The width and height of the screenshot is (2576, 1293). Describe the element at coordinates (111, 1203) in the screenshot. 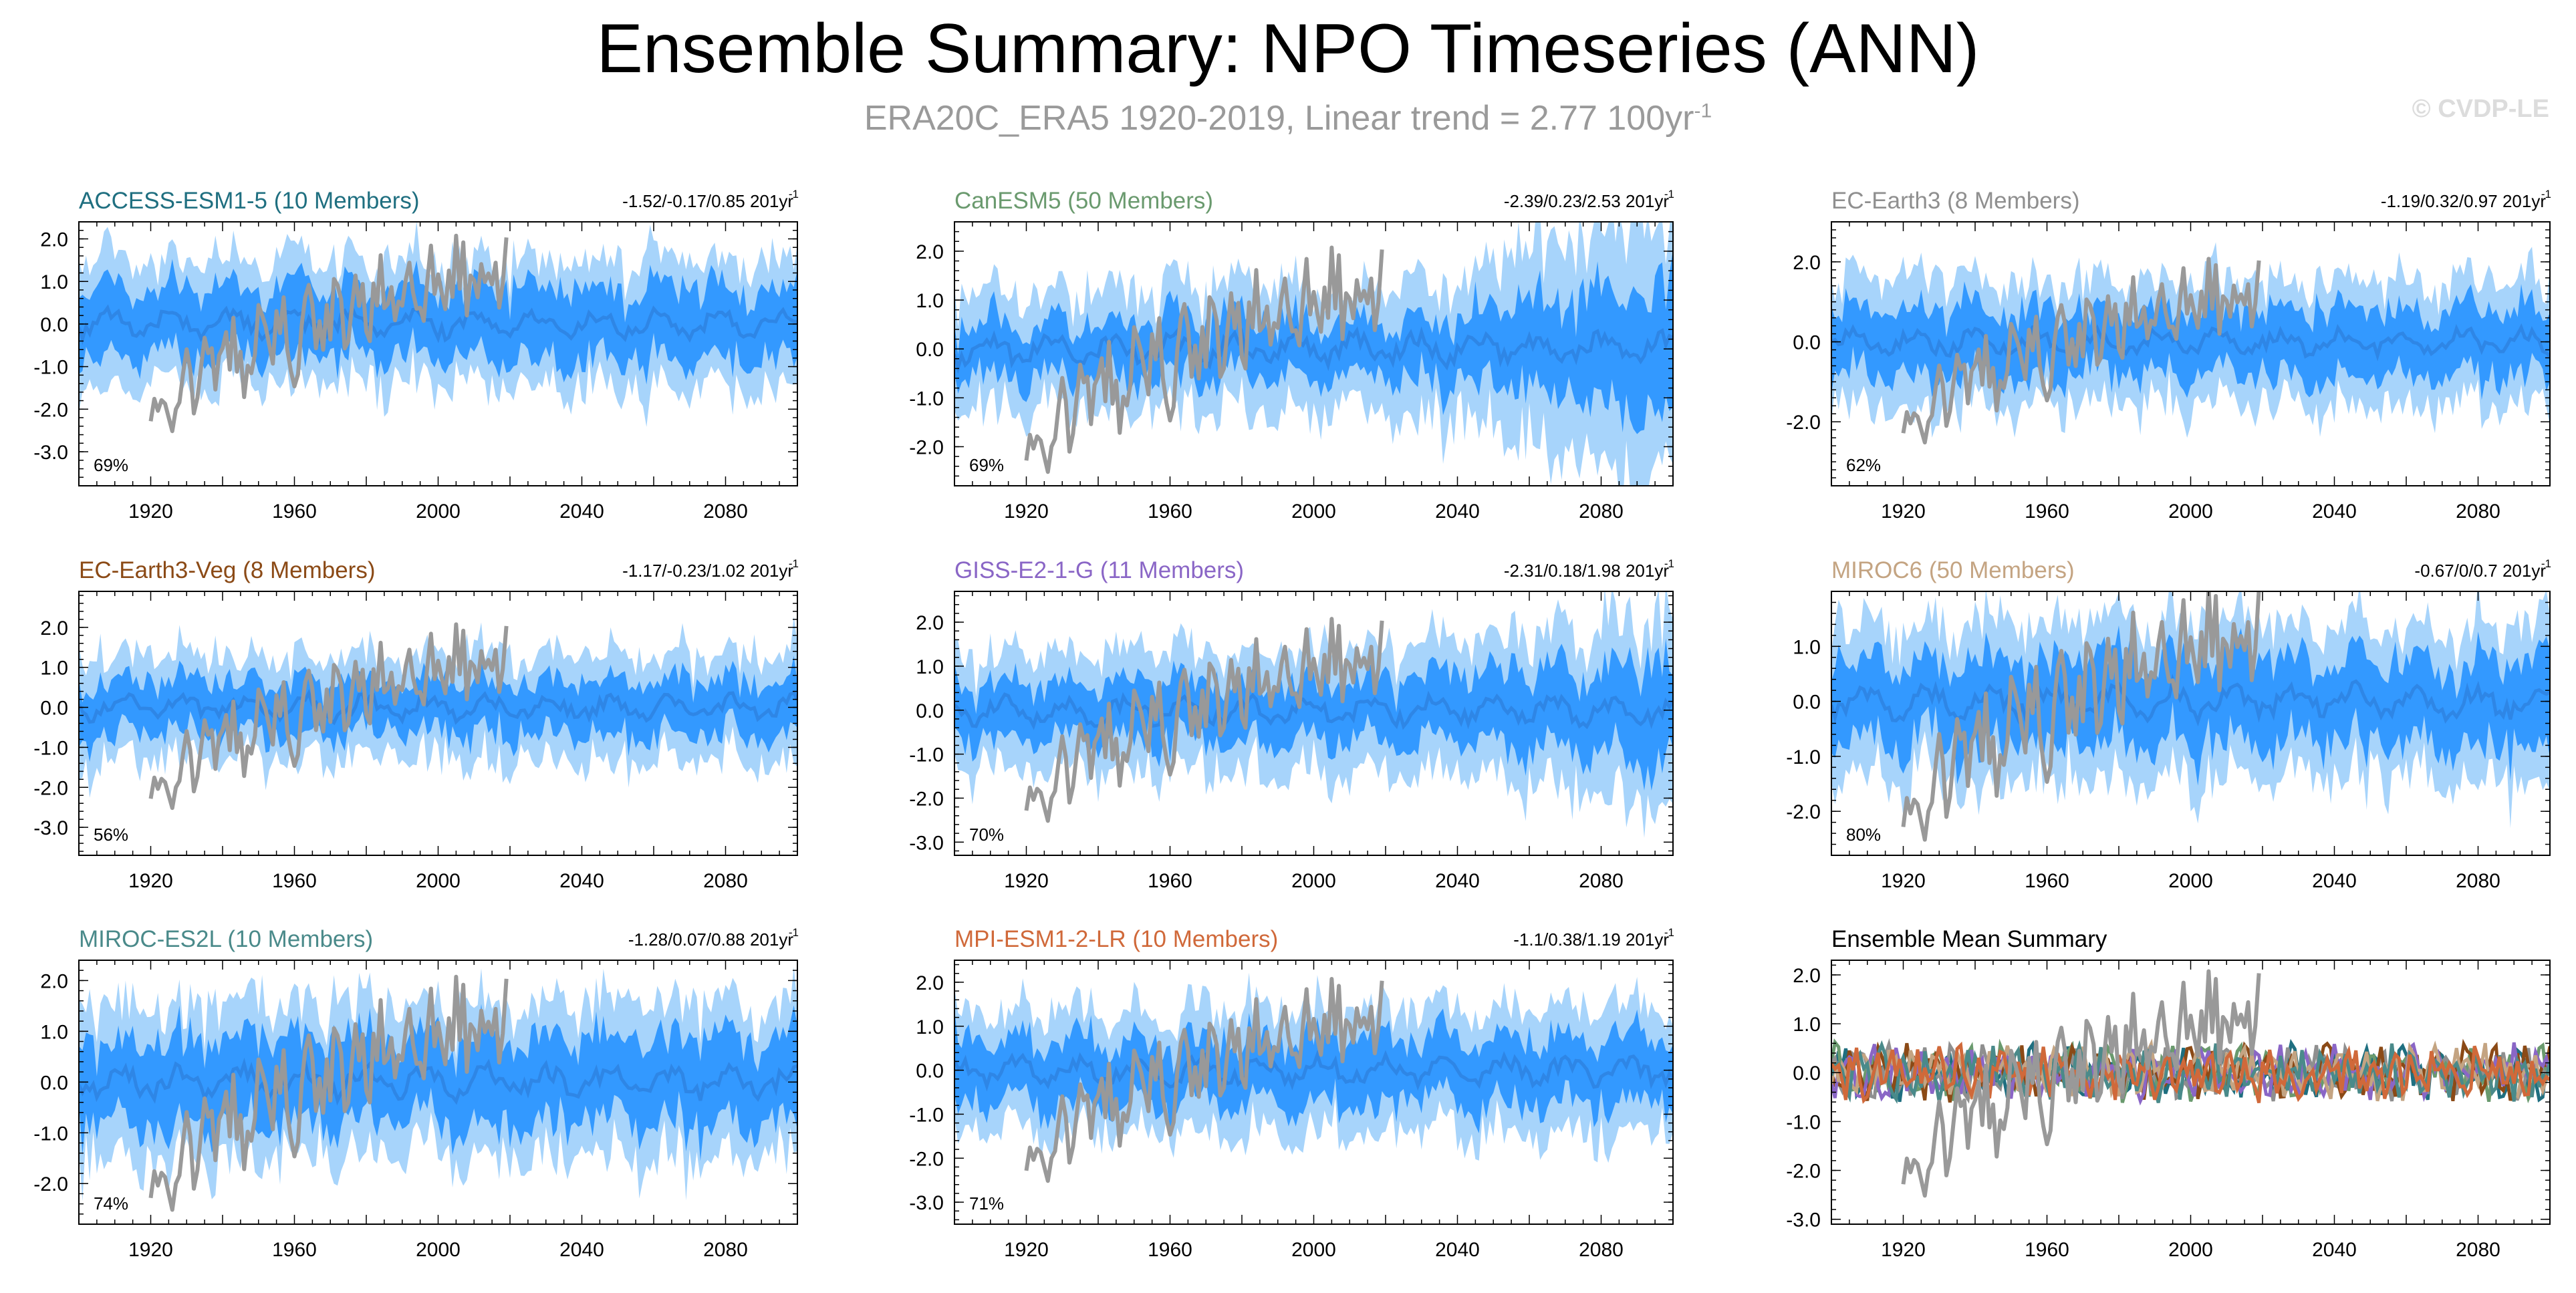

I see `panel-percent: 74%` at that location.